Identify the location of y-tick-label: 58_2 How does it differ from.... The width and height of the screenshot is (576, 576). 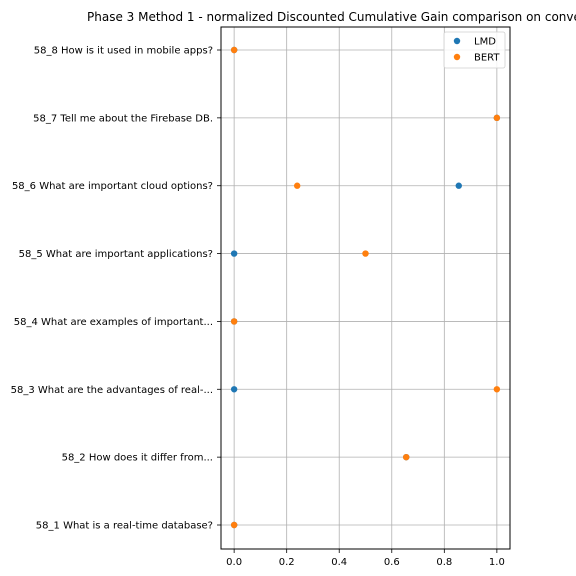
(137, 458).